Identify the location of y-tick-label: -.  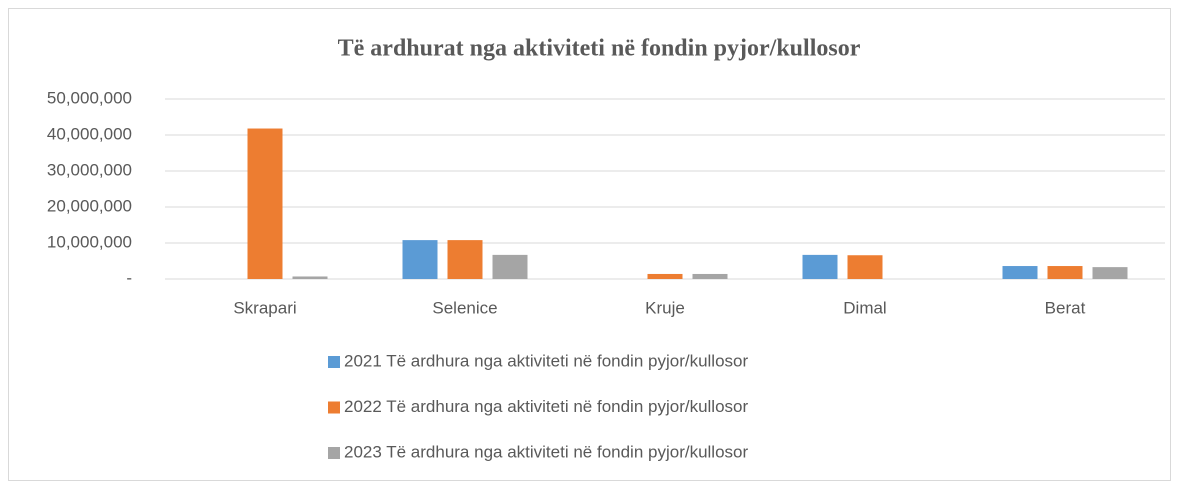
(129, 277).